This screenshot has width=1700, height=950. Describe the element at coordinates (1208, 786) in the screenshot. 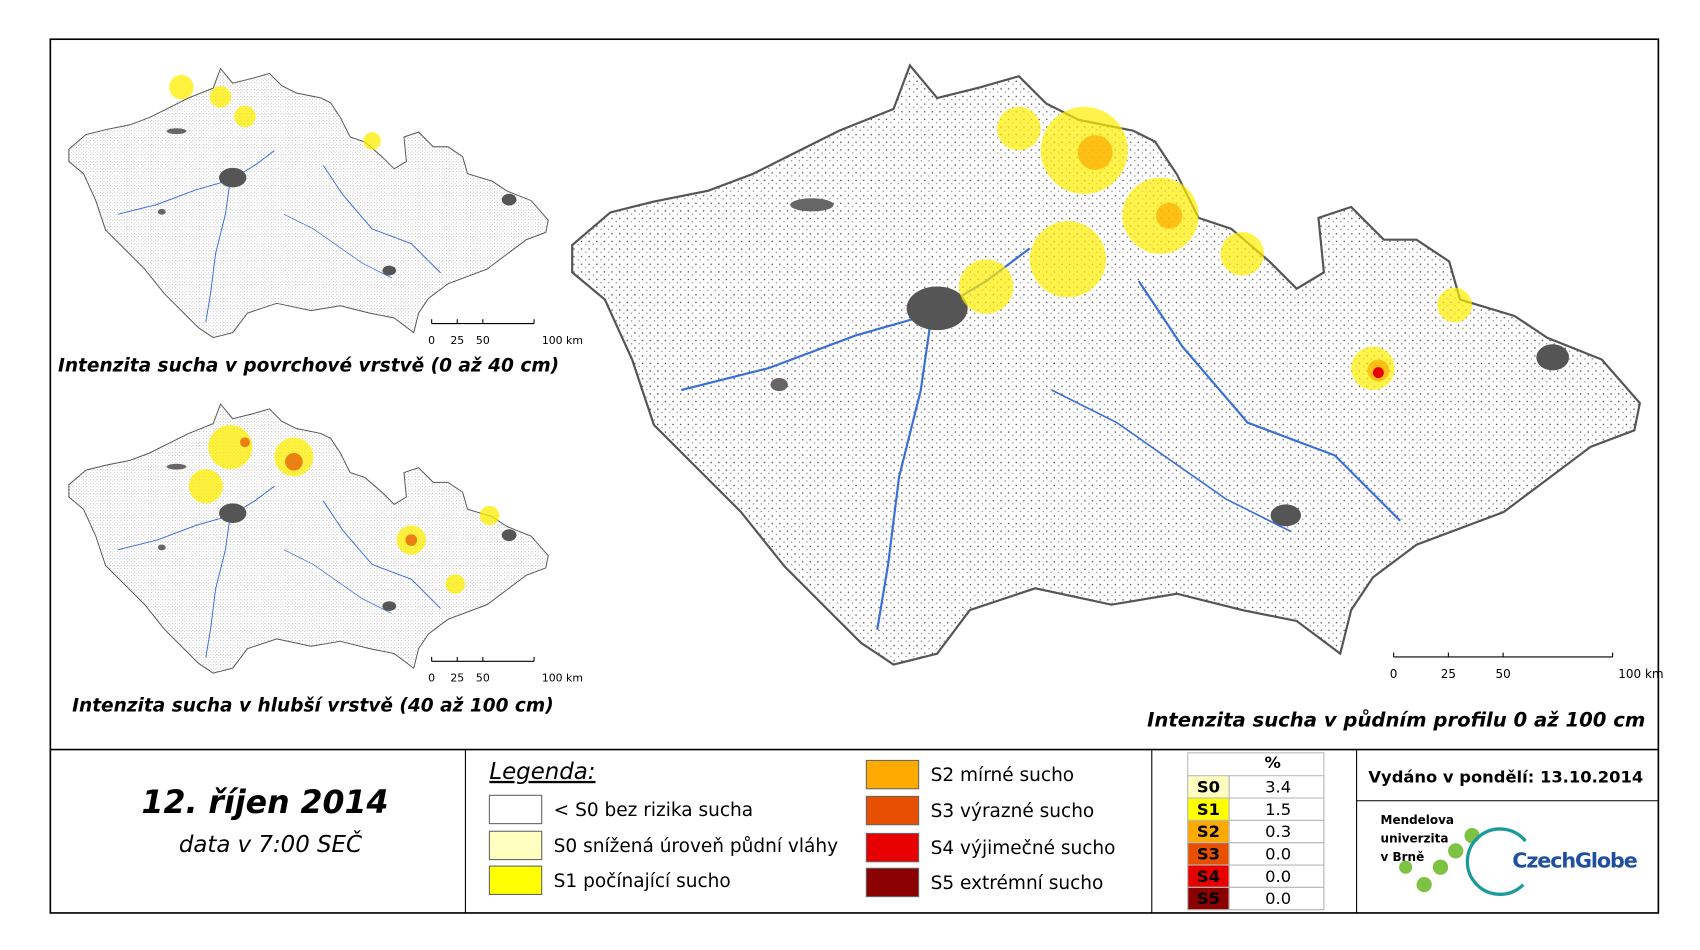

I see `stats-class: S0` at that location.